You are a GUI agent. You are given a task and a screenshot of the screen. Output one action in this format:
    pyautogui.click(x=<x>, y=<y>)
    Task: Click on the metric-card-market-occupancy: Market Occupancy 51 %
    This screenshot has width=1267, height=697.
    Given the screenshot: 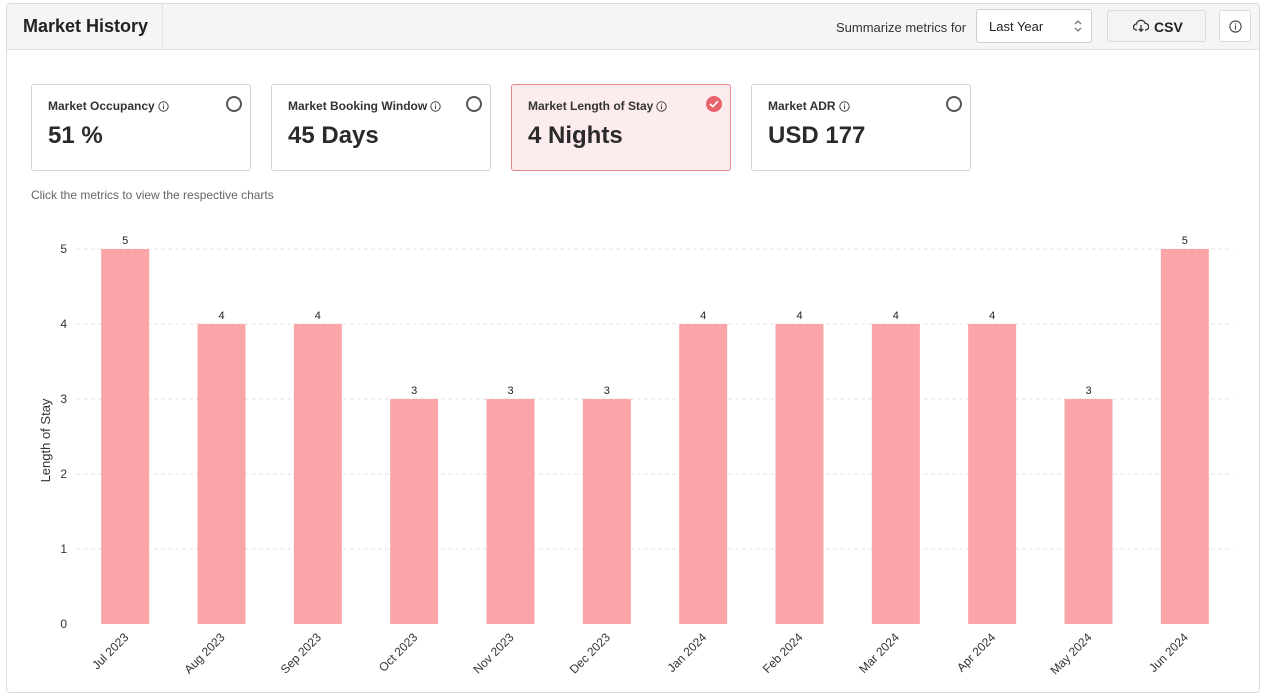 What is the action you would take?
    pyautogui.click(x=141, y=127)
    